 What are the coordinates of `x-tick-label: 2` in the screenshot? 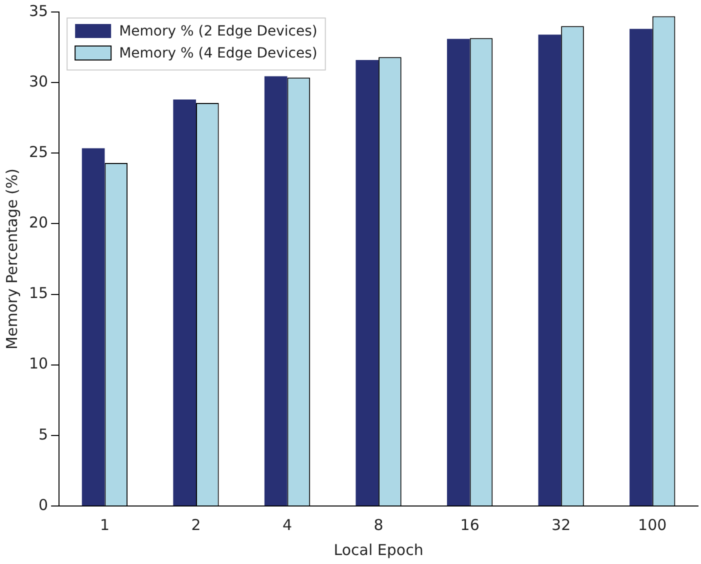 It's located at (196, 525).